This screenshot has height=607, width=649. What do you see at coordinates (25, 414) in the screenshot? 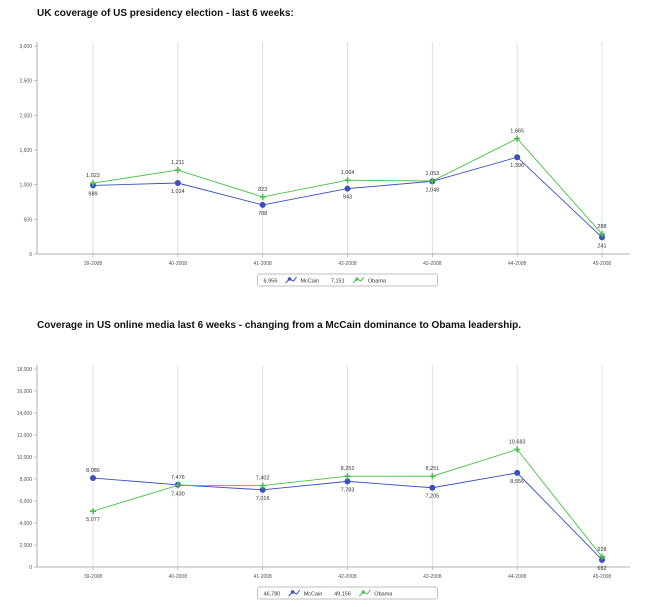
I see `y-tick-label: 14,000` at bounding box center [25, 414].